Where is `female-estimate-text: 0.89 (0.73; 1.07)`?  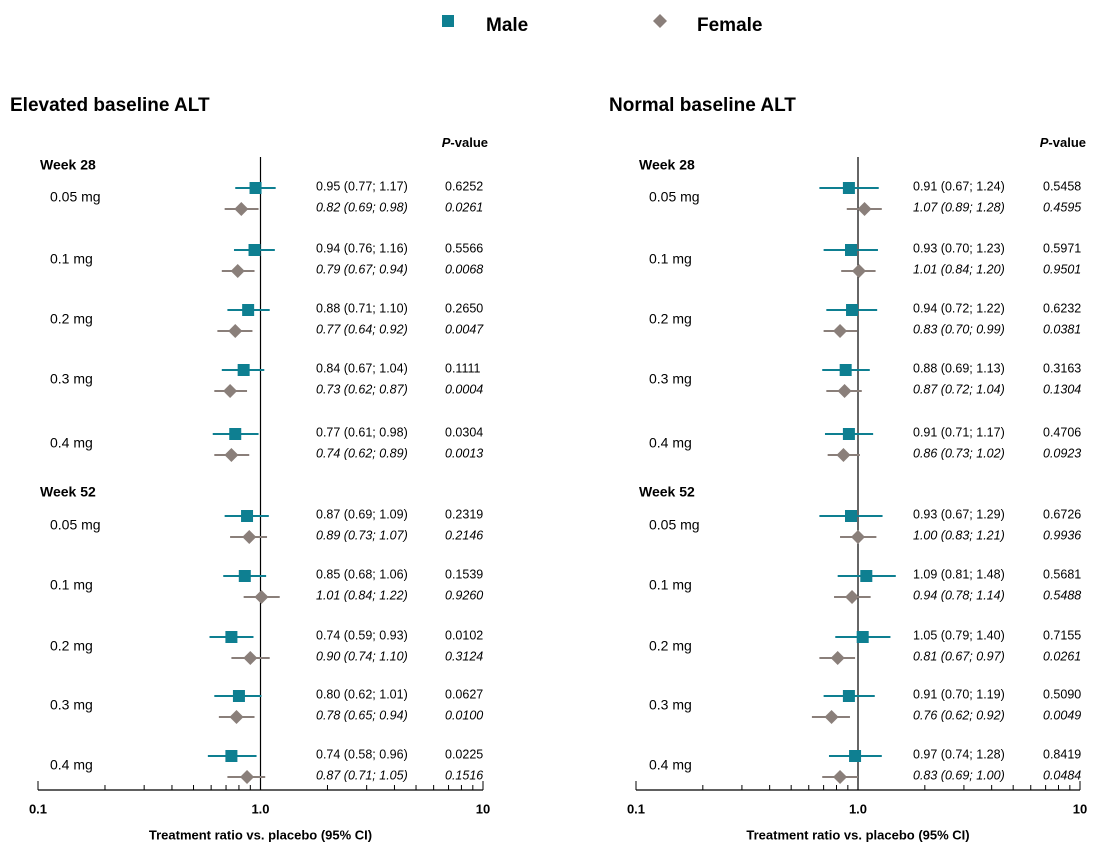 female-estimate-text: 0.89 (0.73; 1.07) is located at coordinates (362, 535).